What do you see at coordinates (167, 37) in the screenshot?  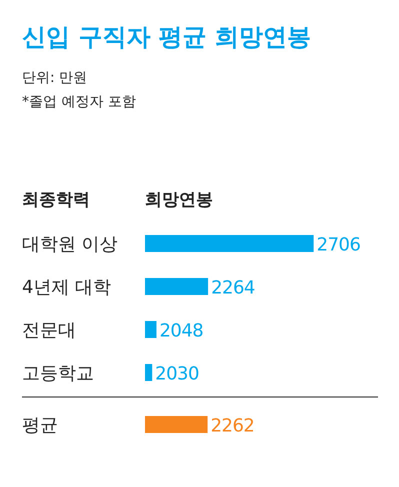 I see `chart-title: 신입 구직자 평균 희망연봉` at bounding box center [167, 37].